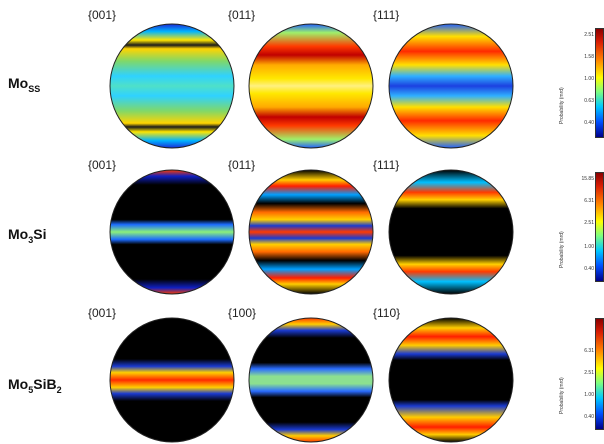 The image size is (604, 444). Describe the element at coordinates (587, 179) in the screenshot. I see `colorbar-tick: 15.85` at that location.